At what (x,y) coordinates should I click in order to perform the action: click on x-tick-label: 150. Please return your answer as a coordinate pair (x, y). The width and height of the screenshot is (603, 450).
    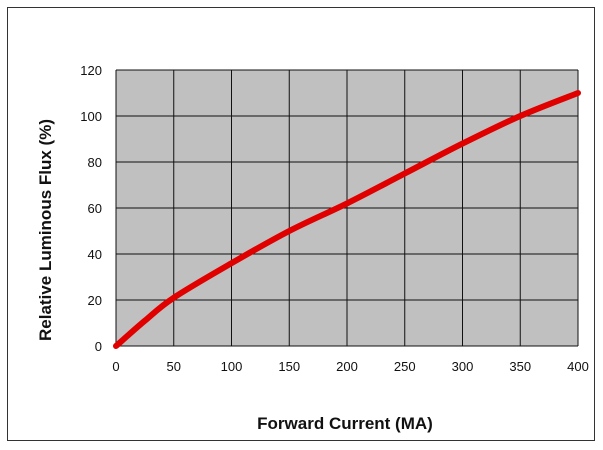
    Looking at the image, I should click on (289, 366).